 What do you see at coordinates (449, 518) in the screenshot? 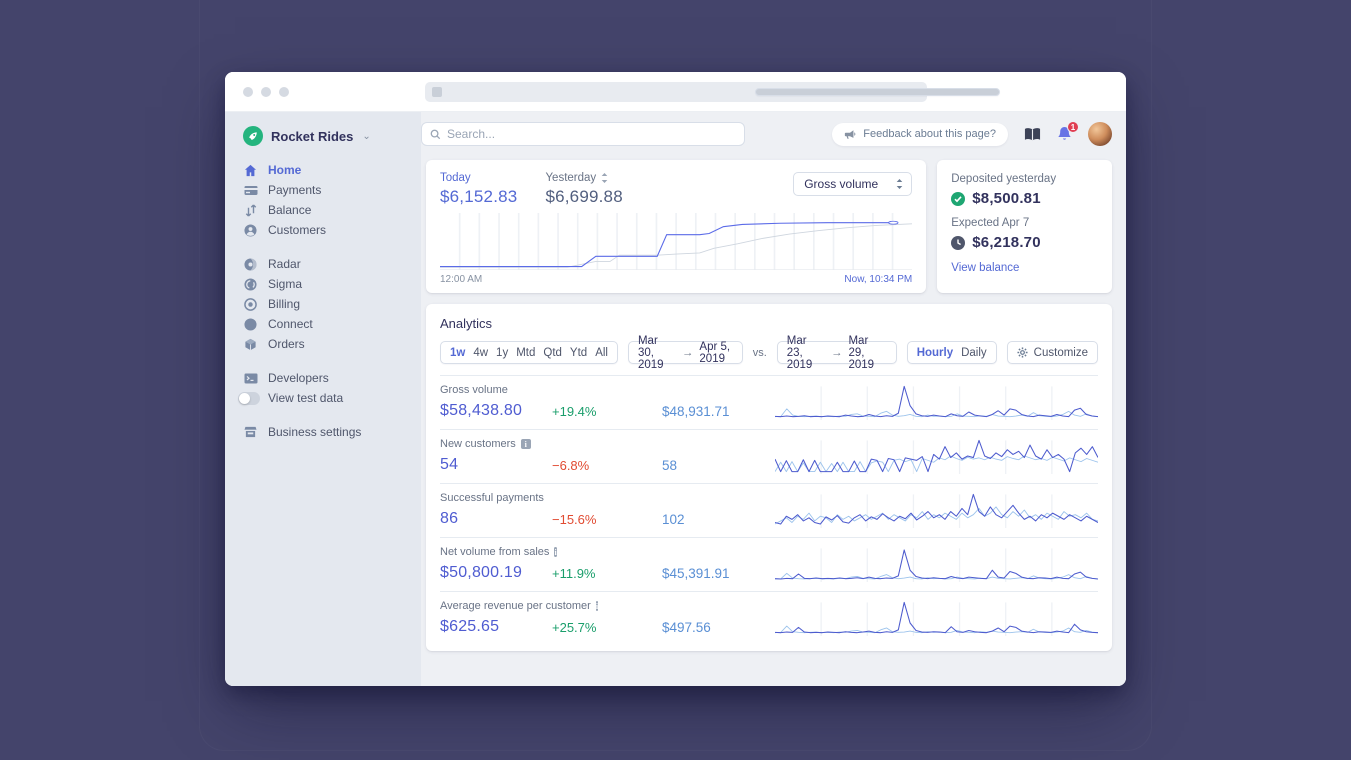
I see `metric-value: 86` at bounding box center [449, 518].